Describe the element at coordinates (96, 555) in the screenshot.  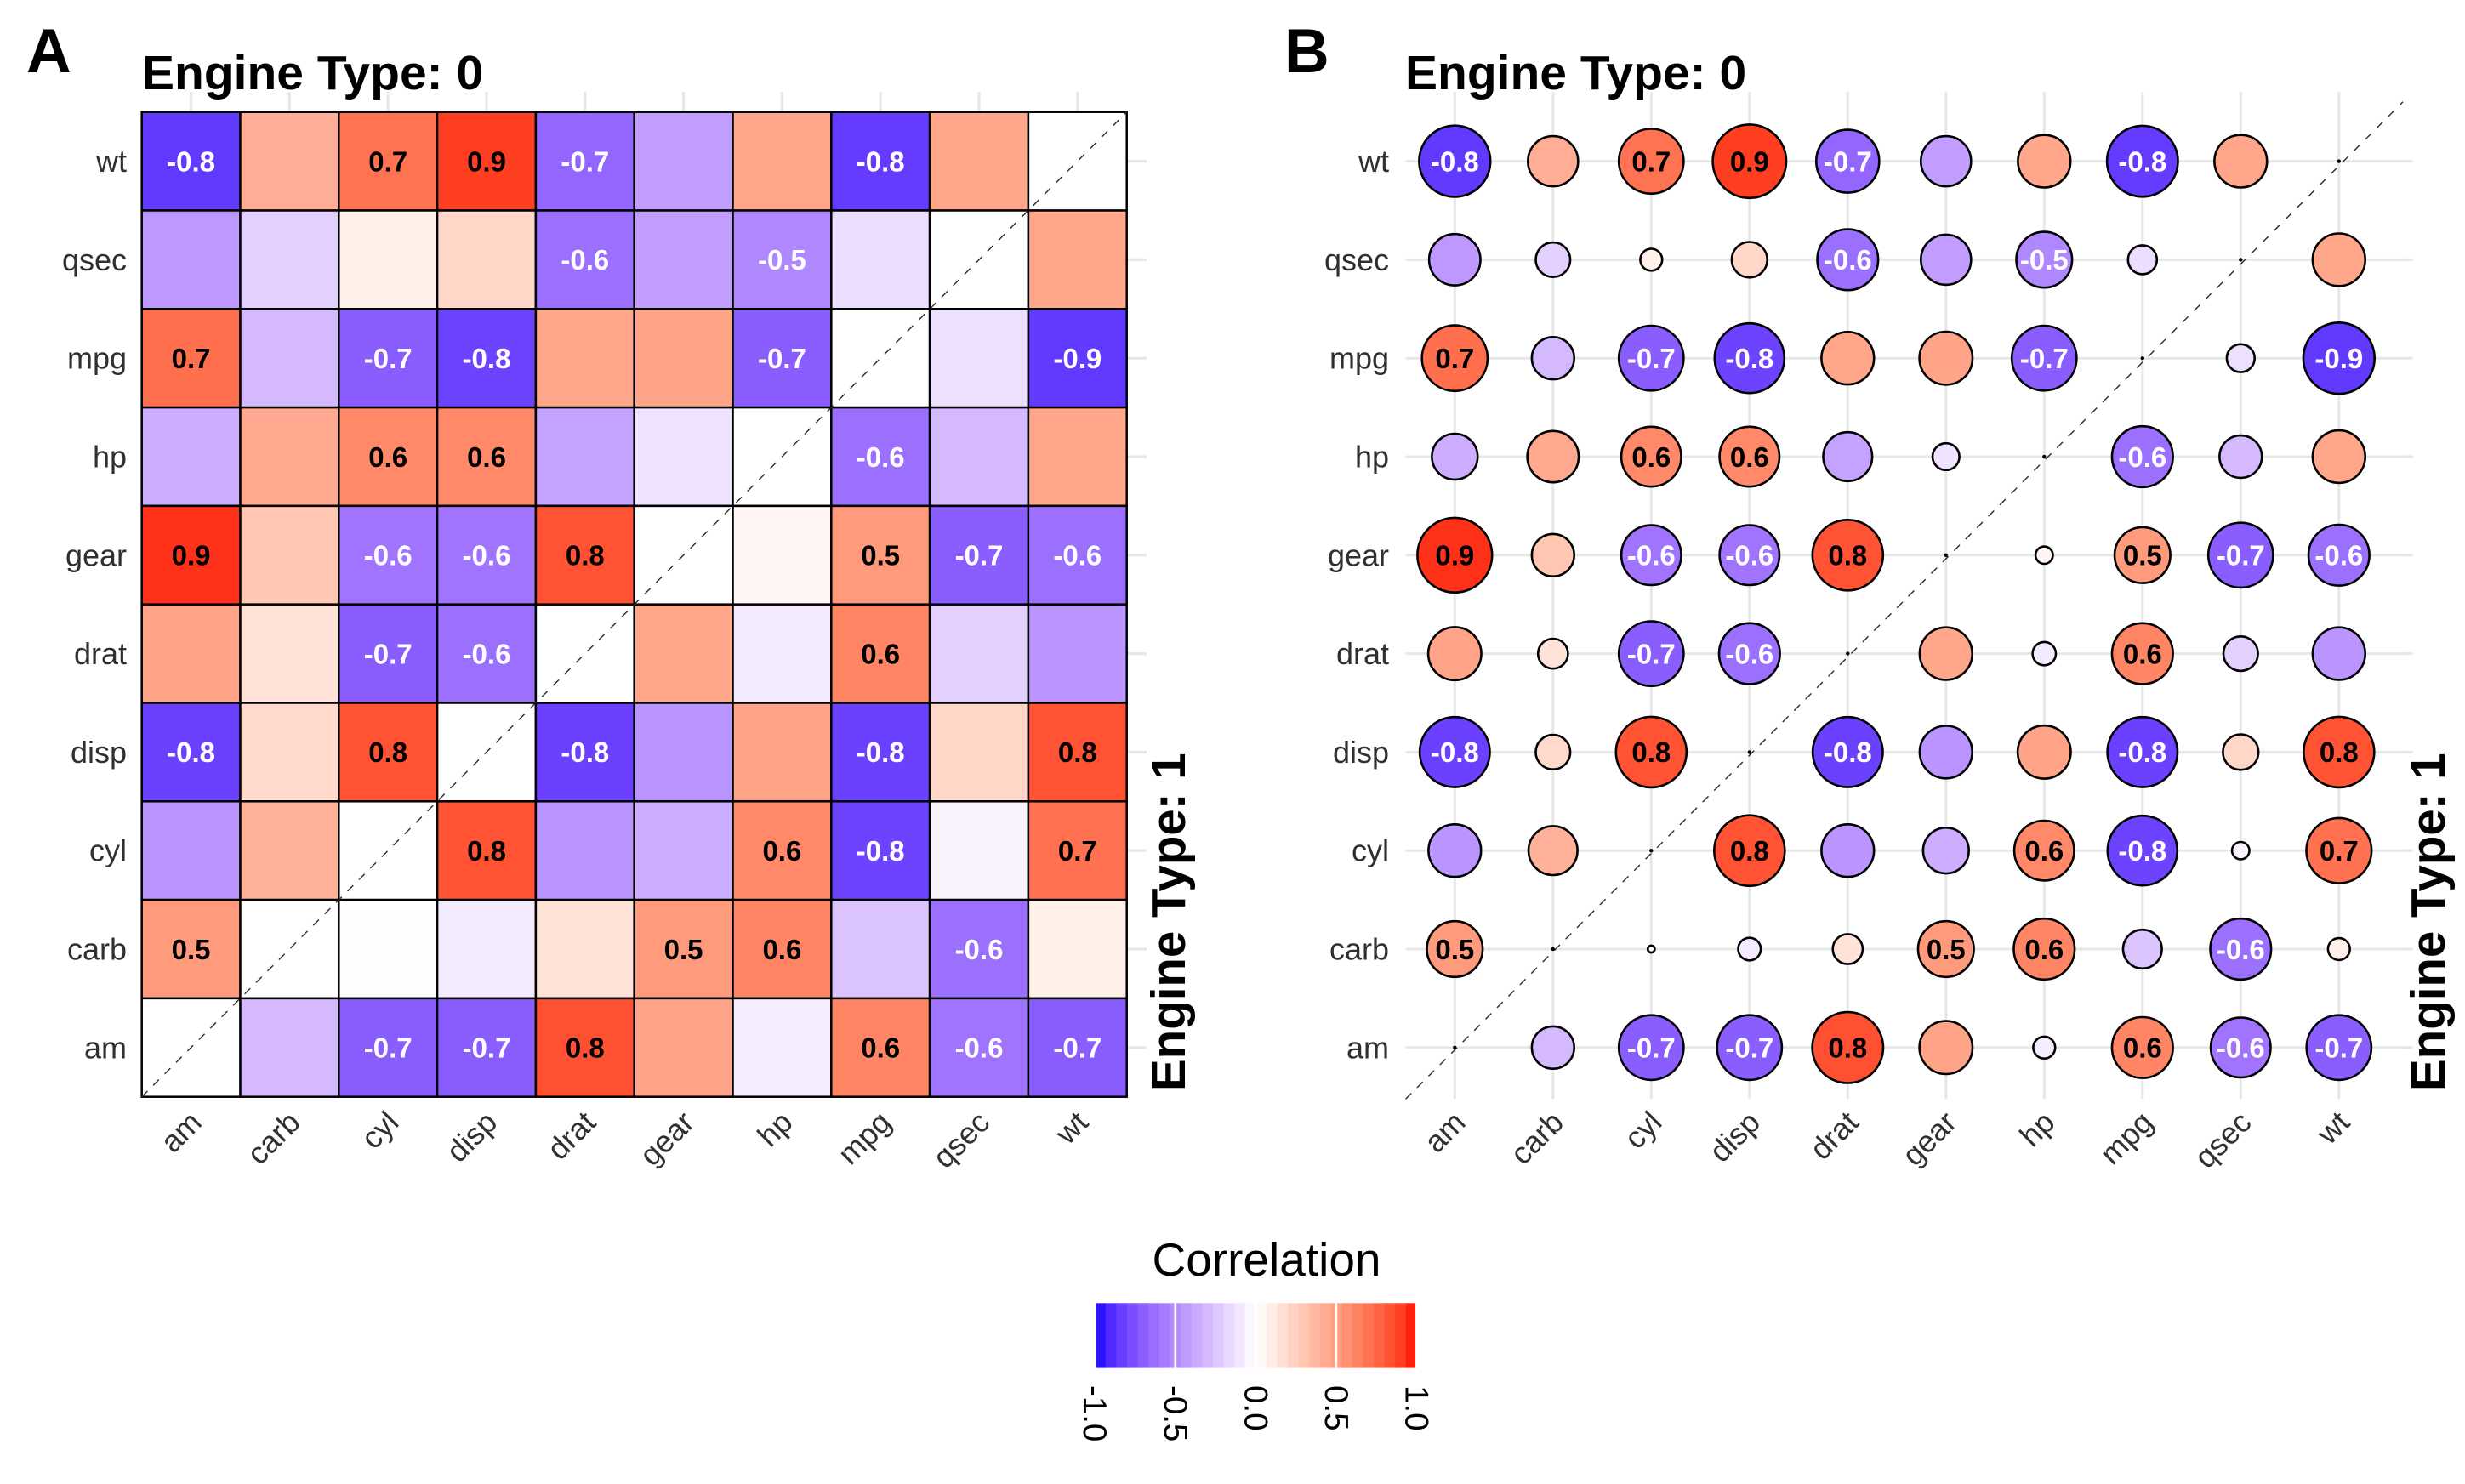
I see `svg-text: gear` at that location.